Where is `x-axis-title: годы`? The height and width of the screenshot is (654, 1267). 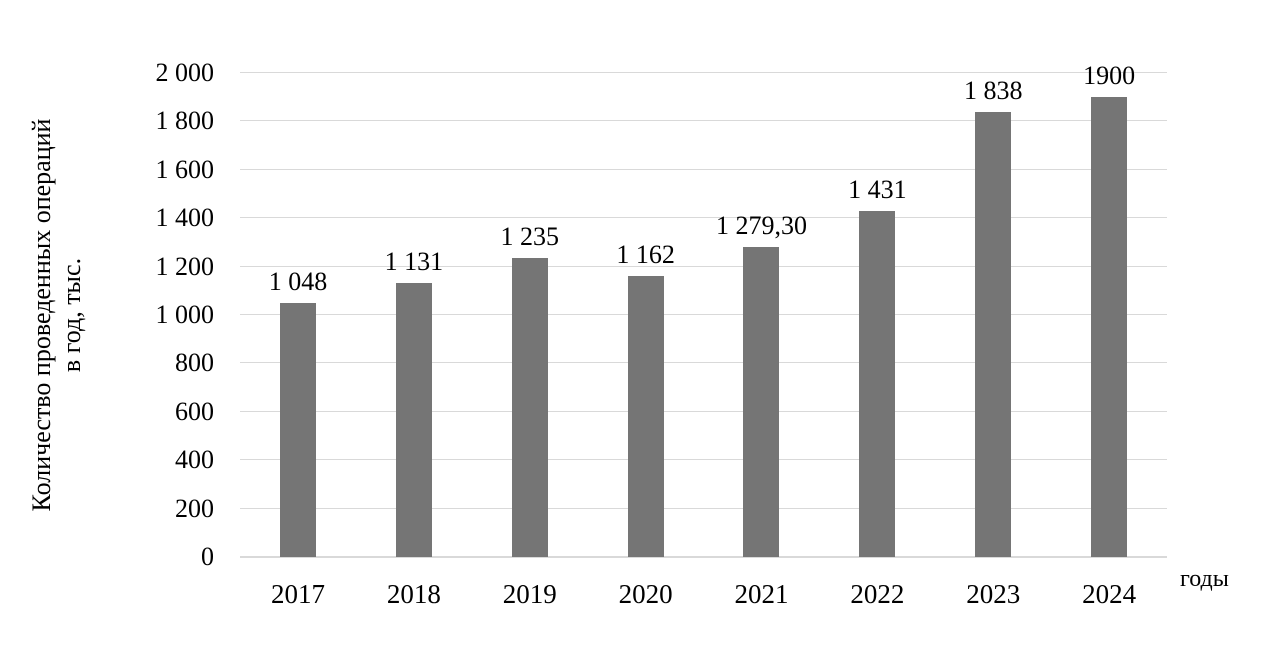
x-axis-title: годы is located at coordinates (1204, 579).